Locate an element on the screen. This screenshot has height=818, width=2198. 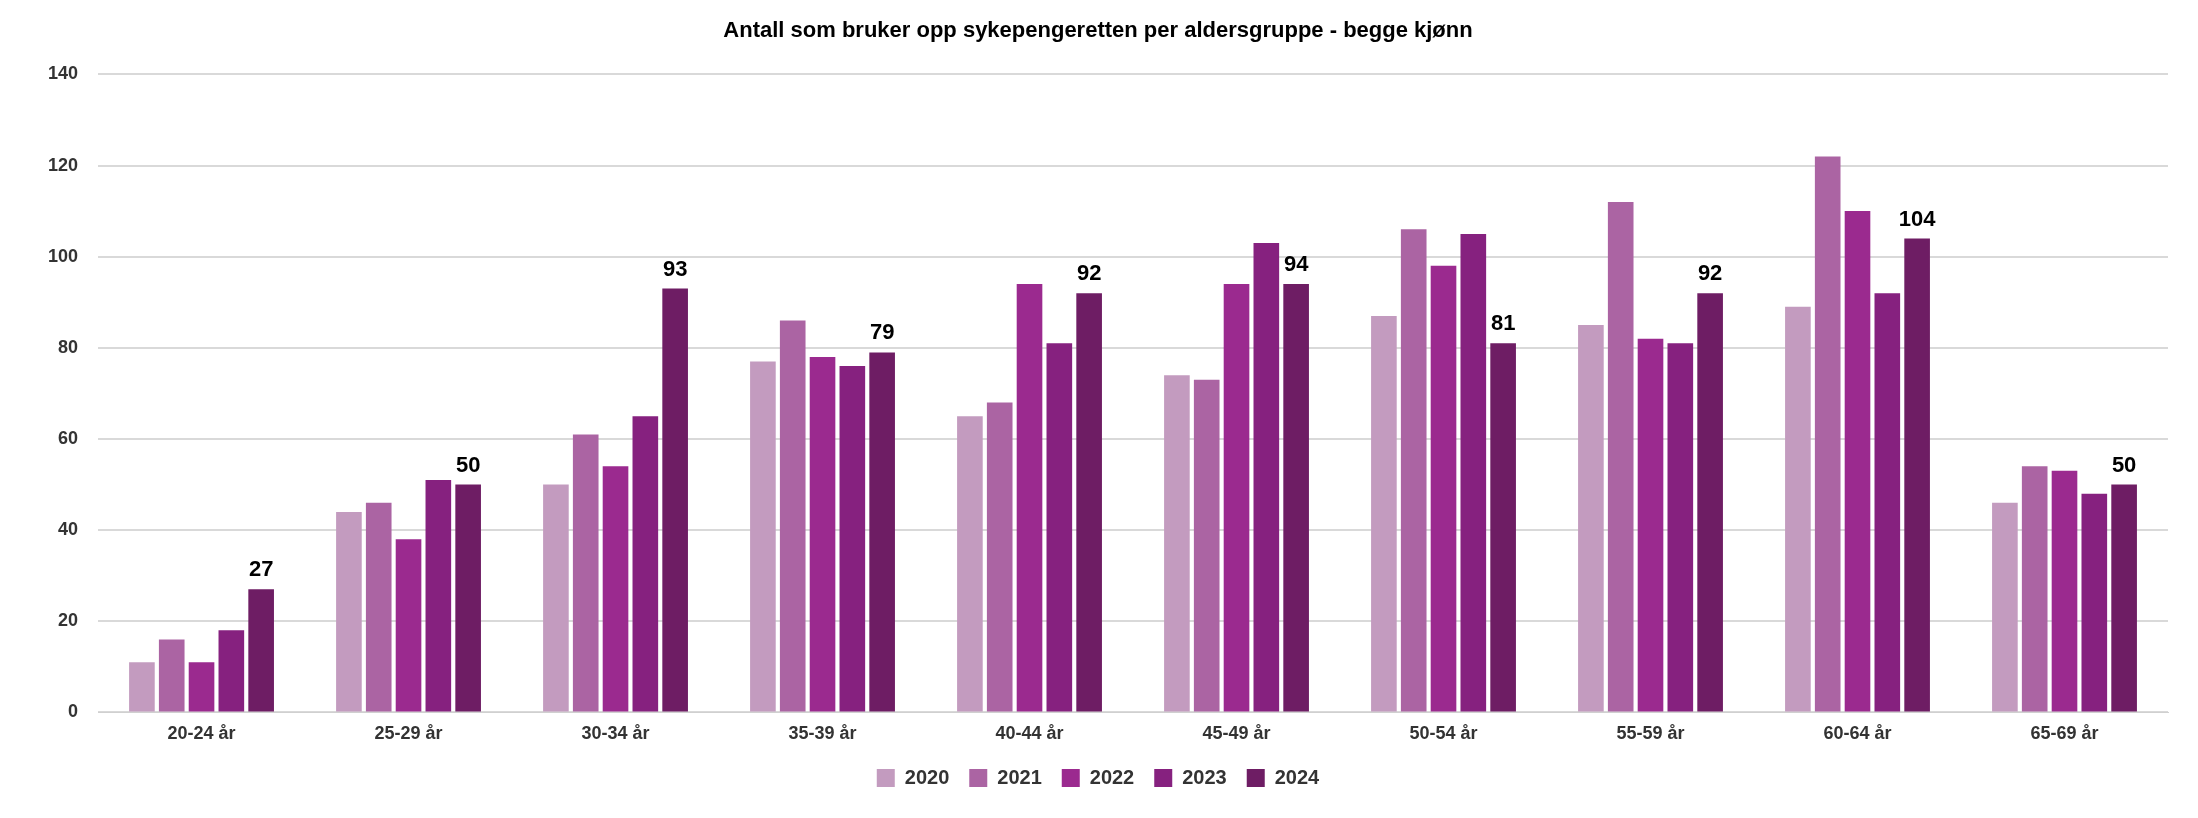
data-label: 79 is located at coordinates (882, 332).